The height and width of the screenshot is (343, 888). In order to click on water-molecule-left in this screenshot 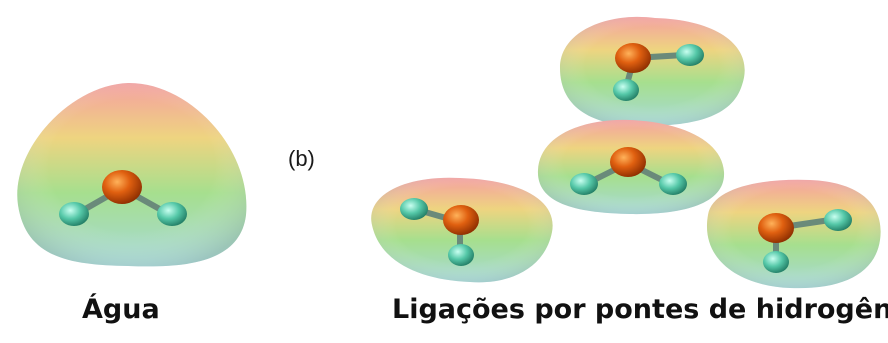, I will do `click(462, 230)`.